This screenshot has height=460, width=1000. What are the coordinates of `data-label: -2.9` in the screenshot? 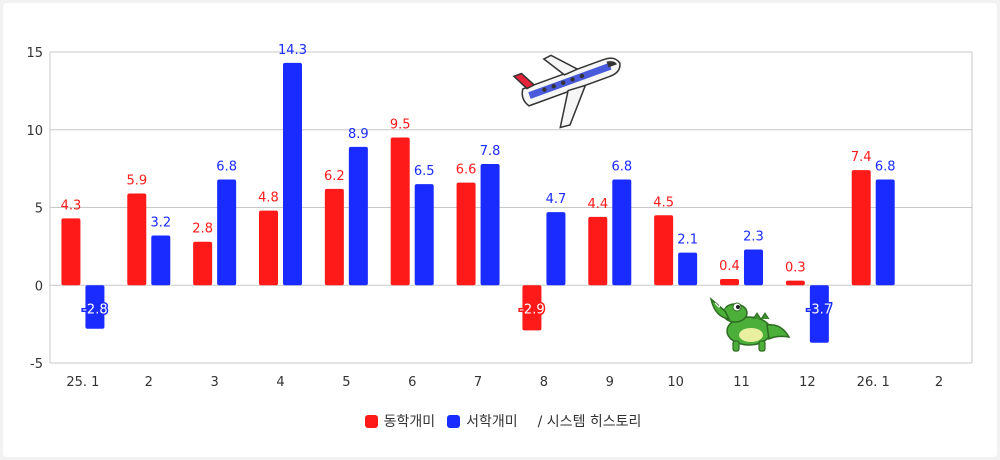 It's located at (531, 309).